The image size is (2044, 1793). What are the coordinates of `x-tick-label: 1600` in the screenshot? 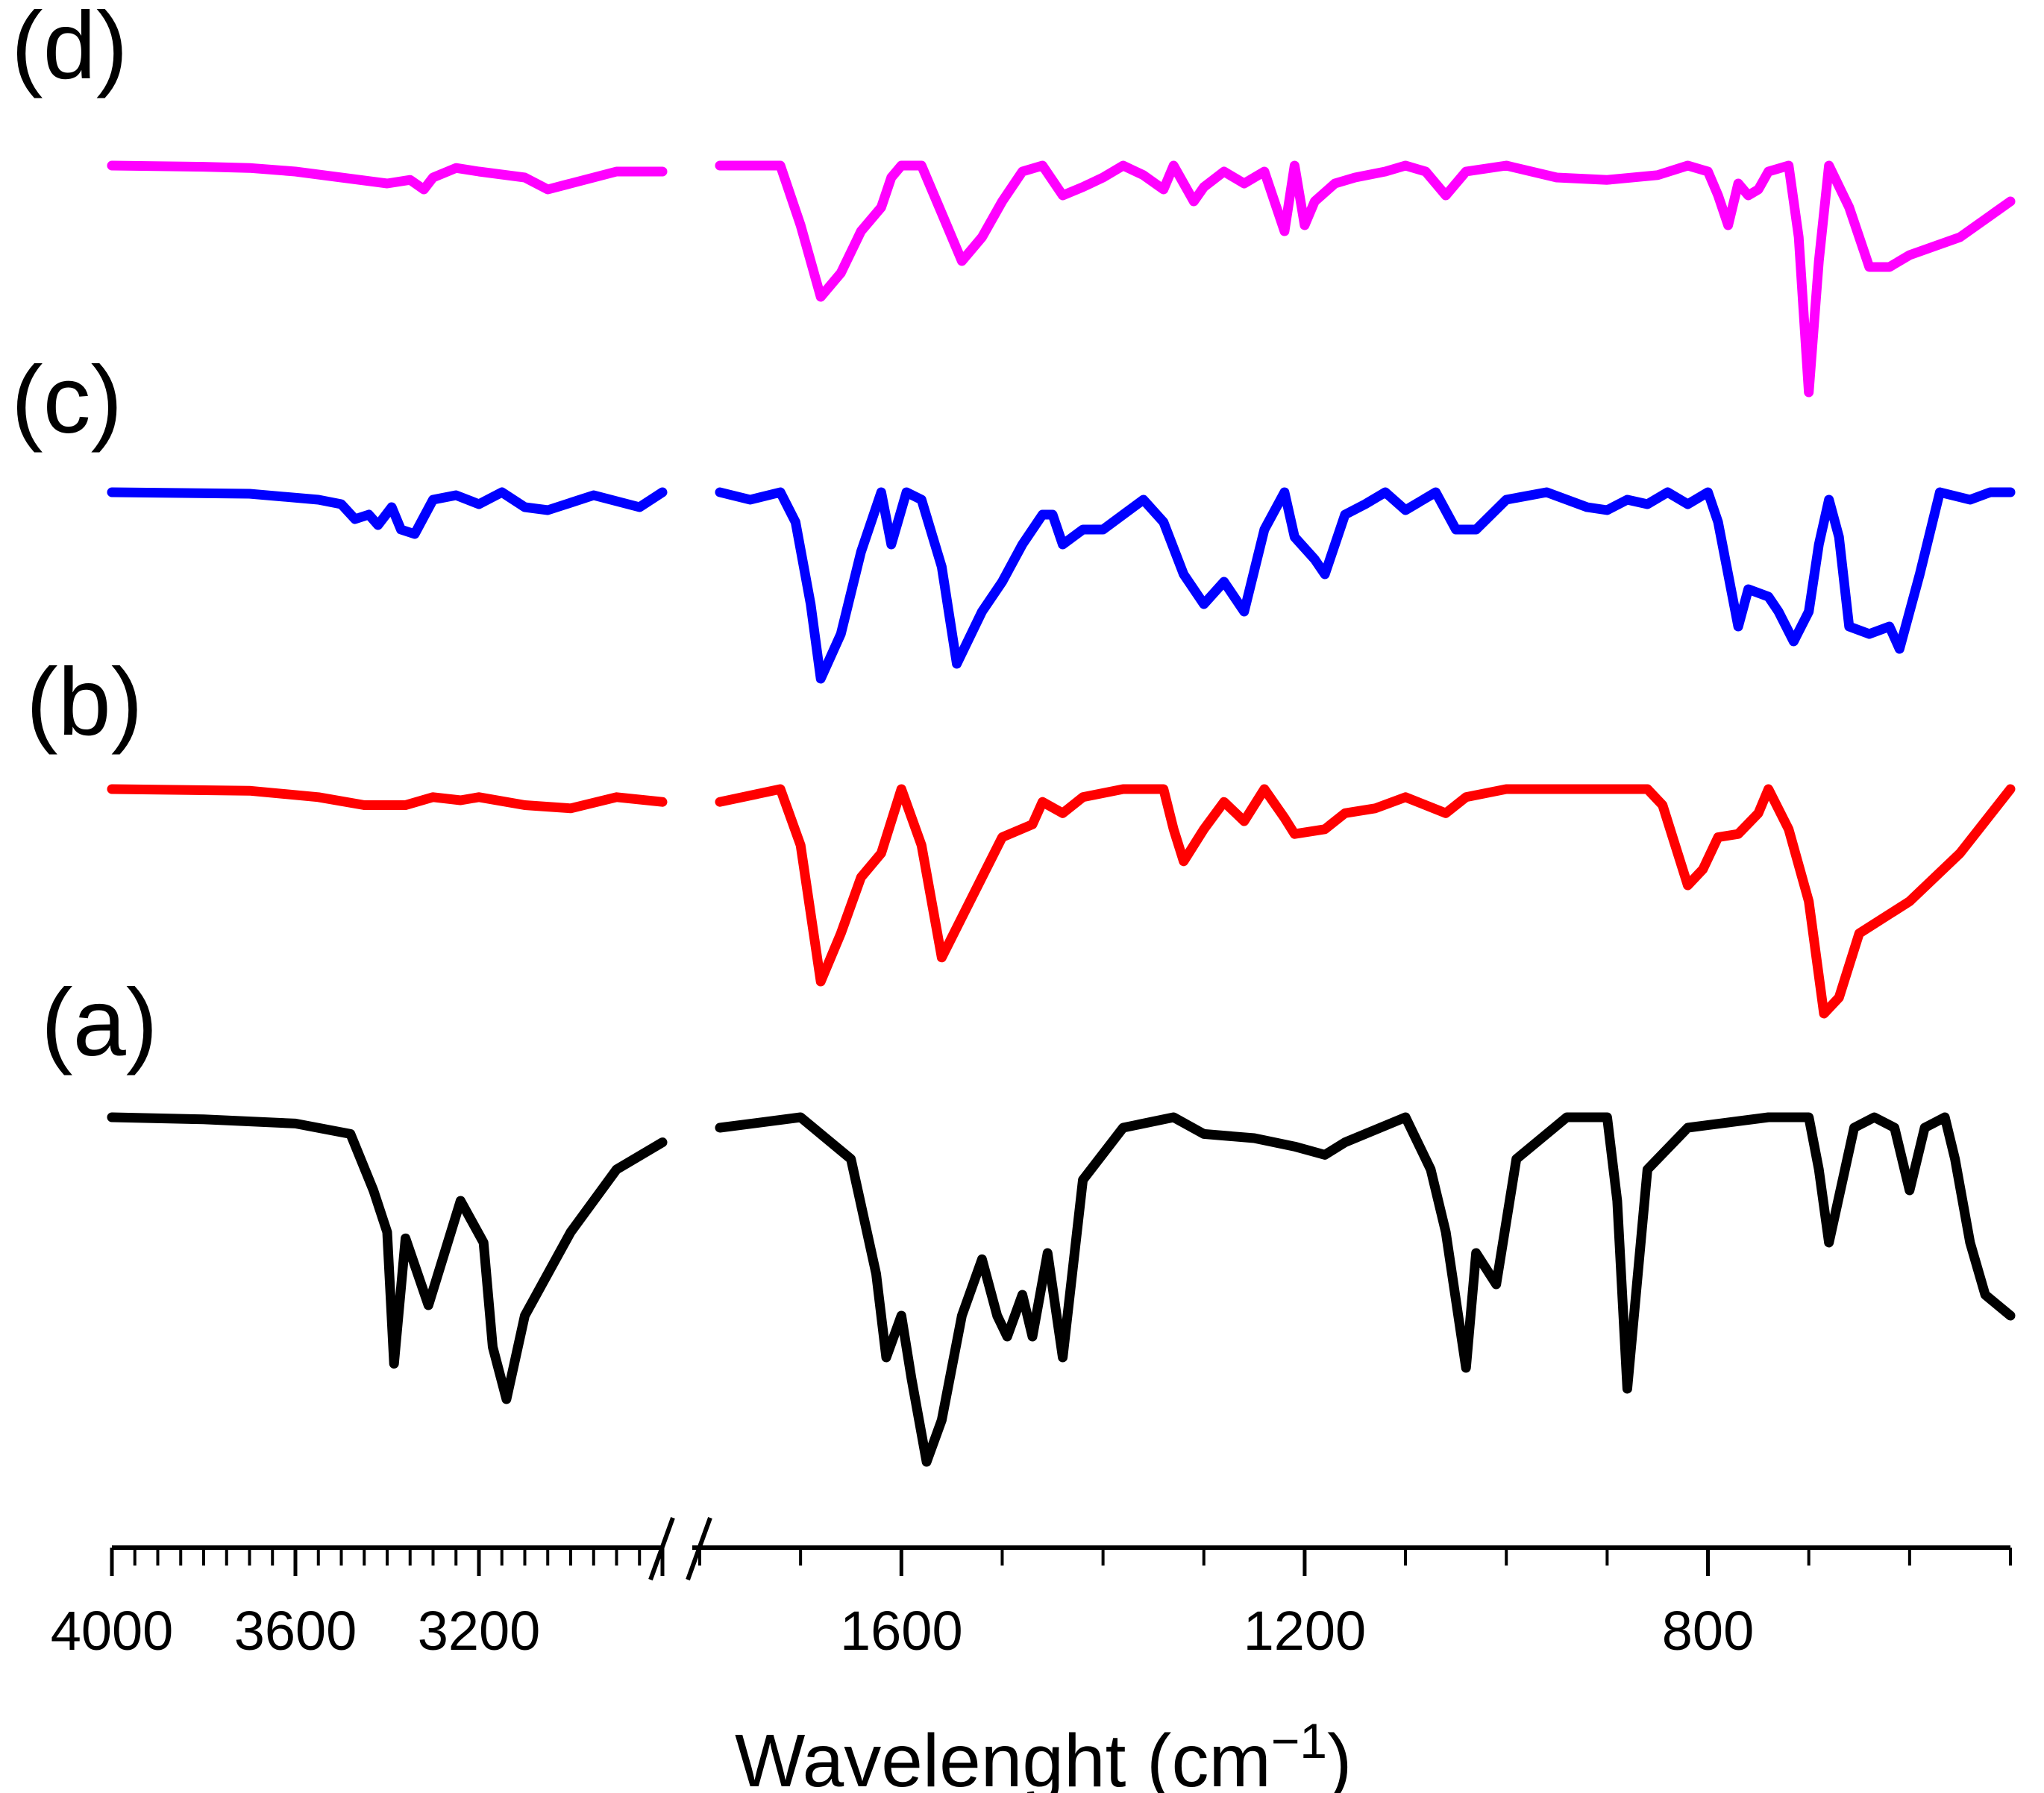 It's located at (901, 1631).